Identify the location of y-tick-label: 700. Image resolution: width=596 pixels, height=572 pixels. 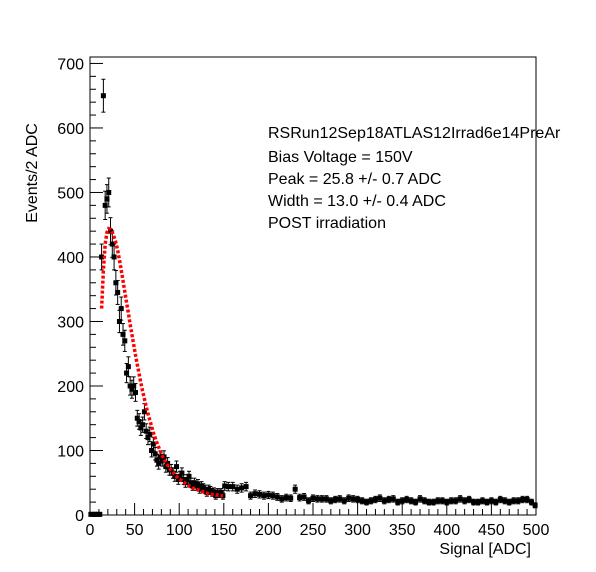
(70, 64).